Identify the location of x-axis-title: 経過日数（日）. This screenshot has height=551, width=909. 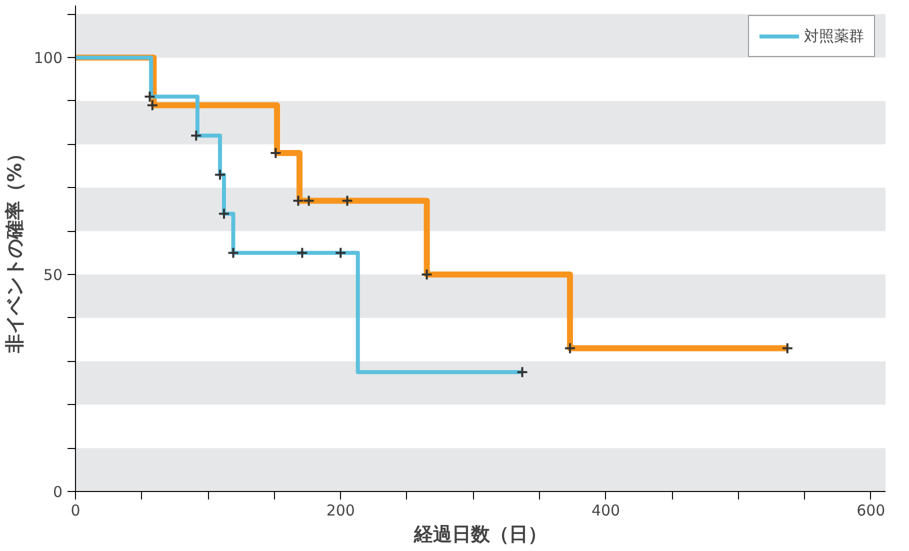
(480, 535).